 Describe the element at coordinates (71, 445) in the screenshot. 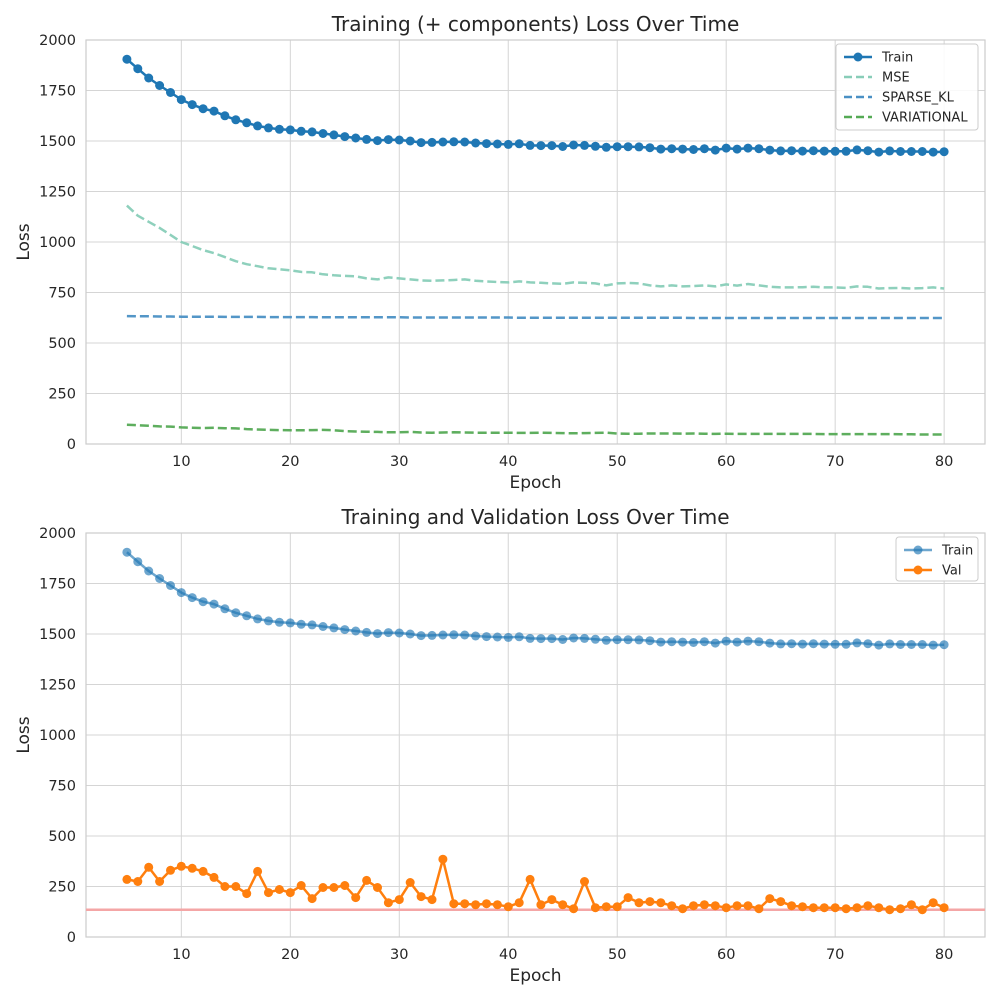

I see `y-tick-label: 0` at that location.